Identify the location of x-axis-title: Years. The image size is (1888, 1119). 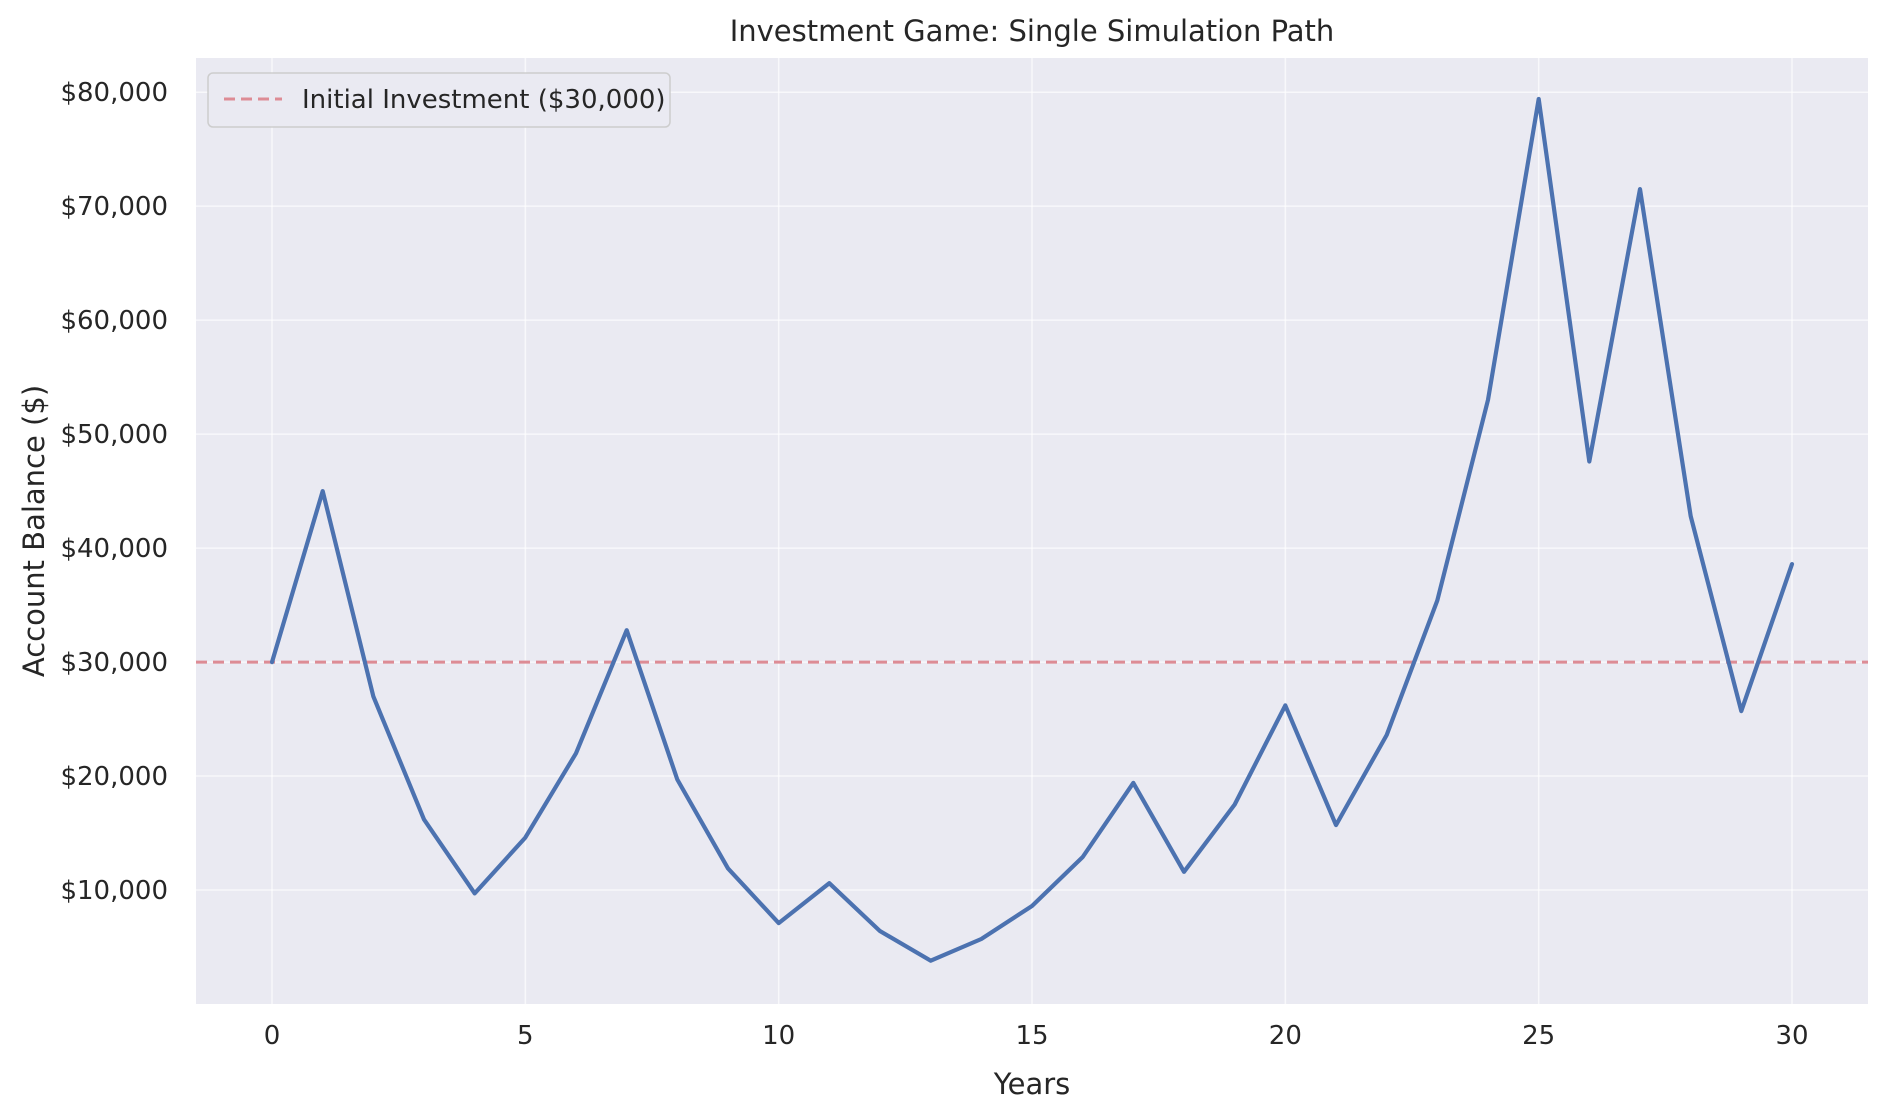
(1032, 1084).